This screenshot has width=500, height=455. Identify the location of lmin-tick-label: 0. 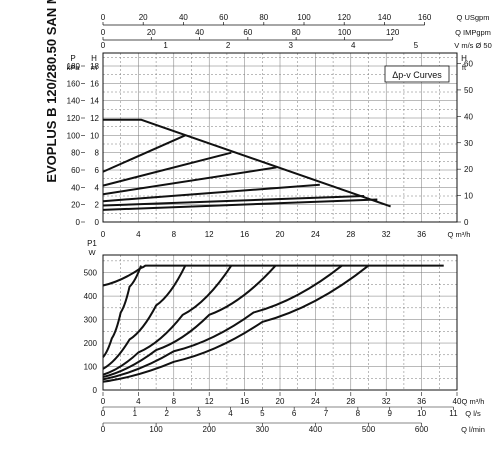
(103, 429).